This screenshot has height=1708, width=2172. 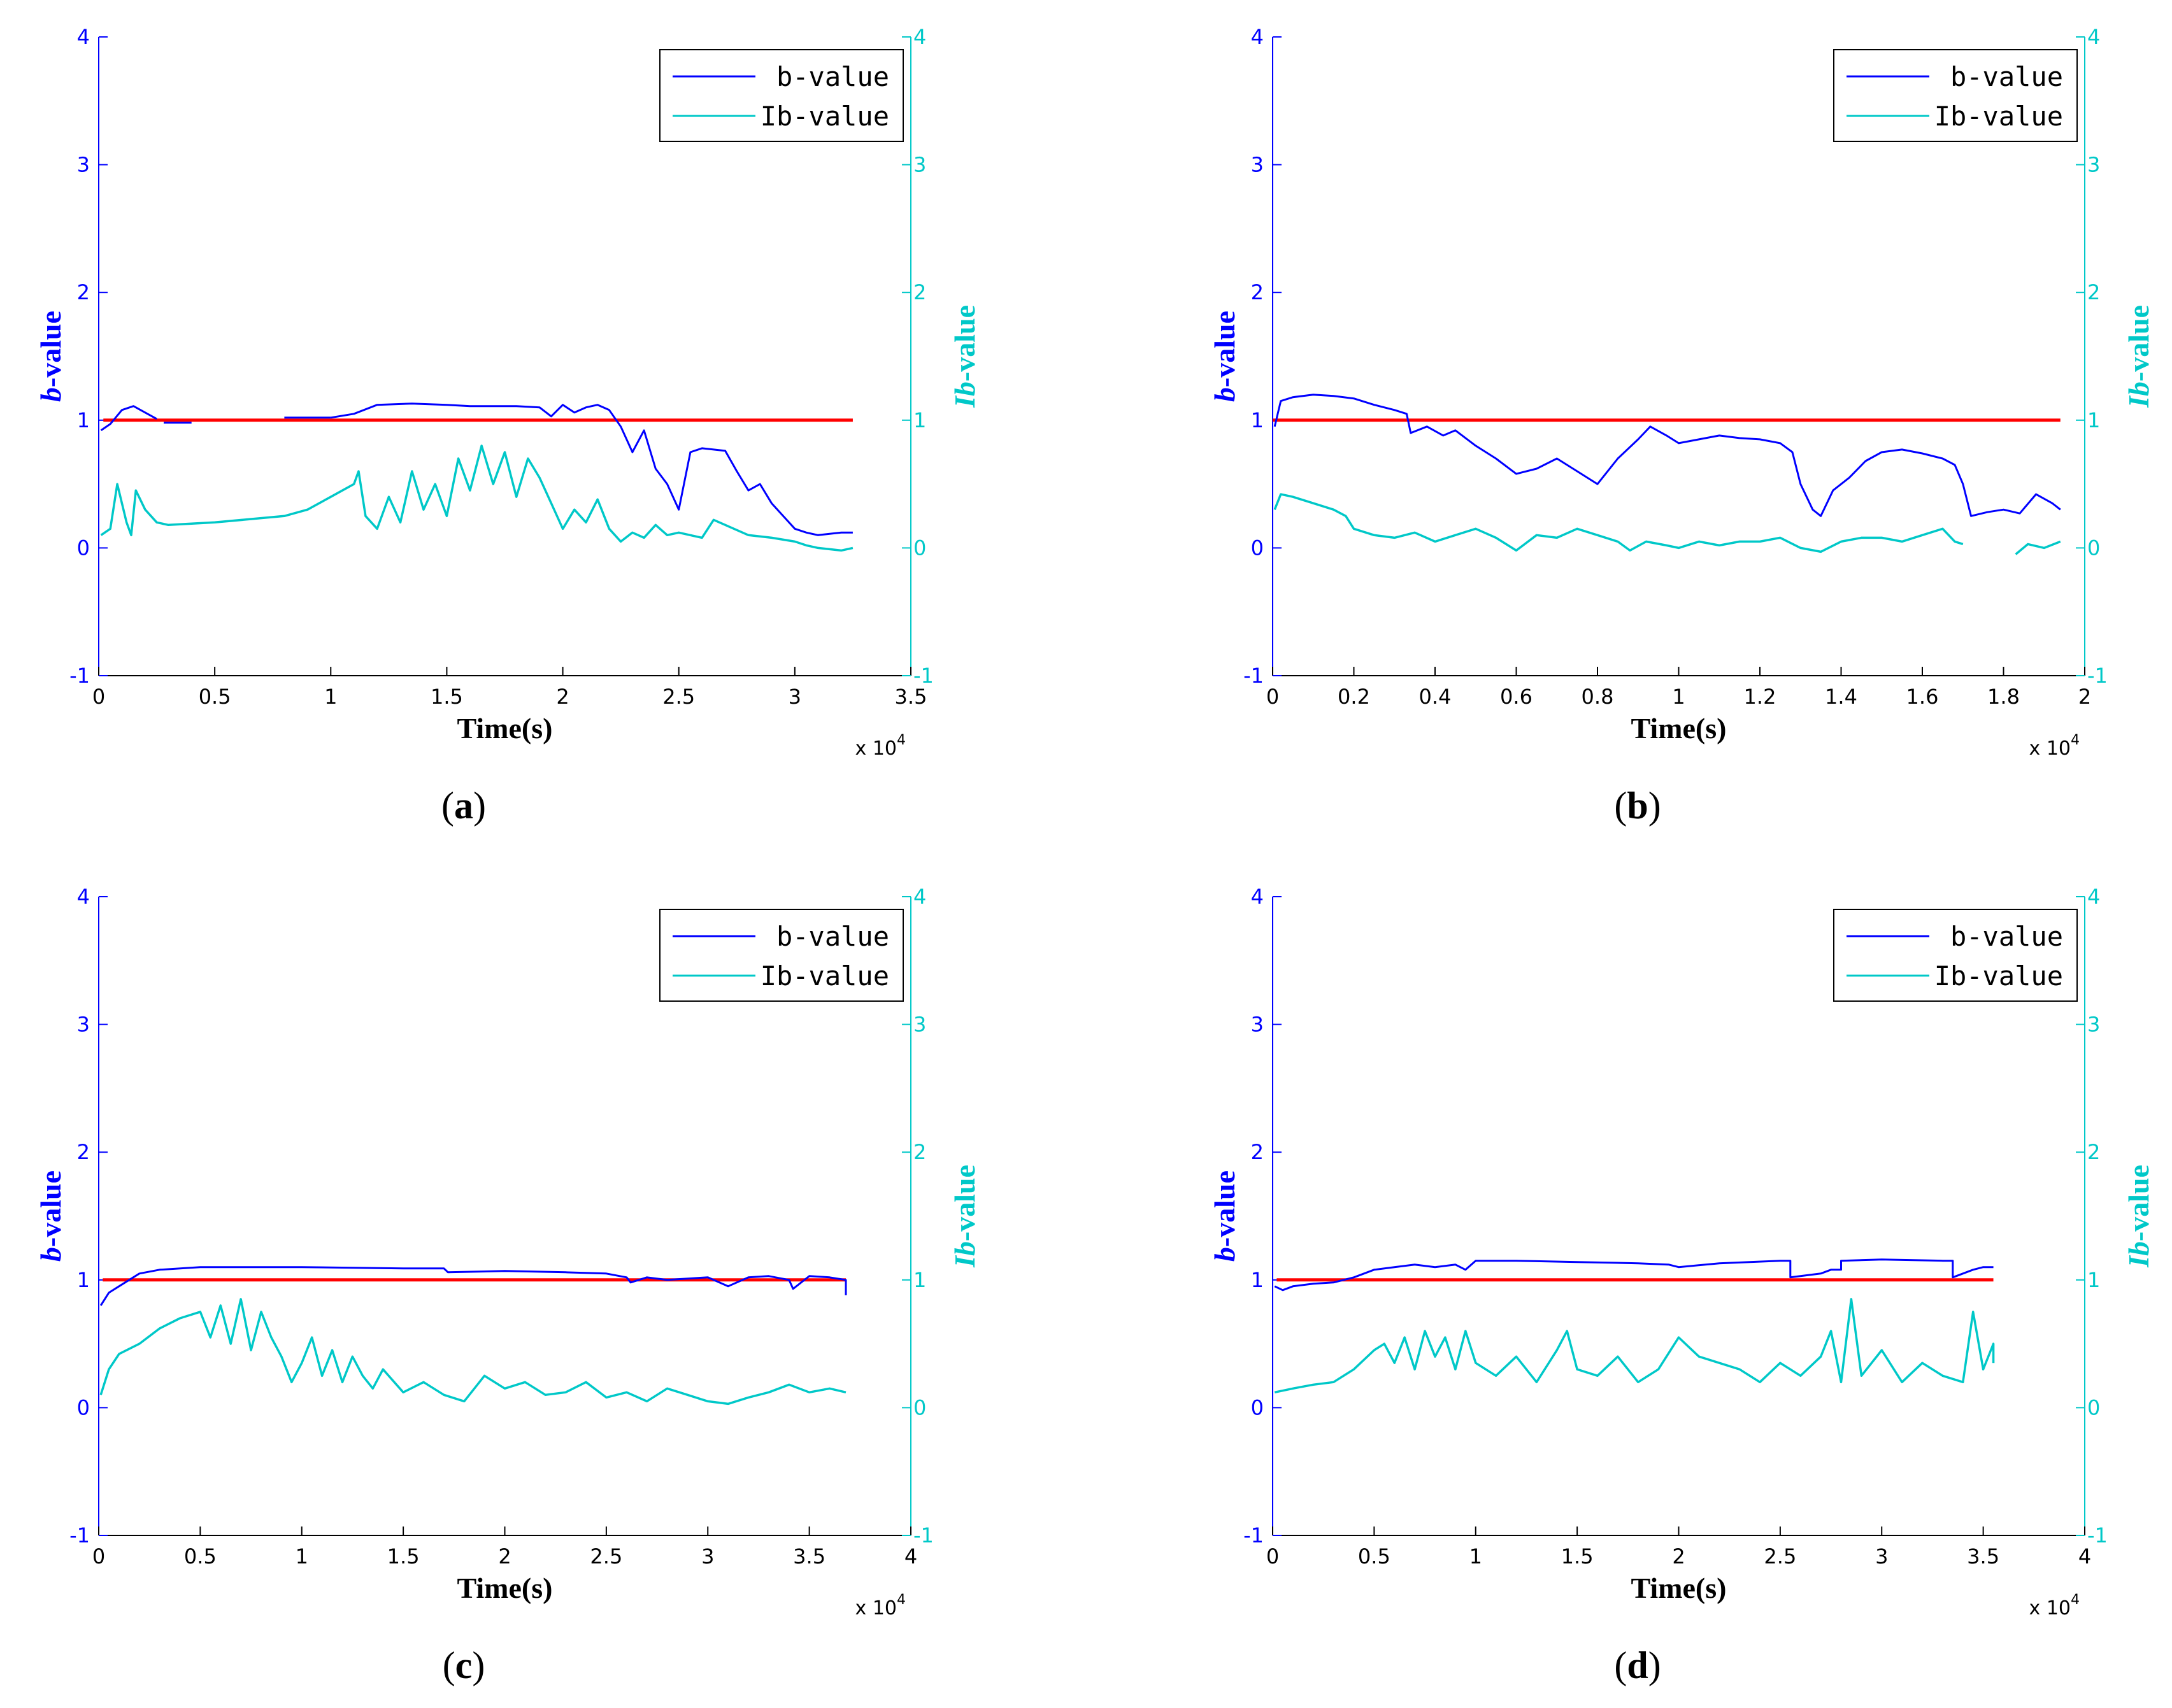 I want to click on x-tick-label: 1.2, so click(x=1760, y=697).